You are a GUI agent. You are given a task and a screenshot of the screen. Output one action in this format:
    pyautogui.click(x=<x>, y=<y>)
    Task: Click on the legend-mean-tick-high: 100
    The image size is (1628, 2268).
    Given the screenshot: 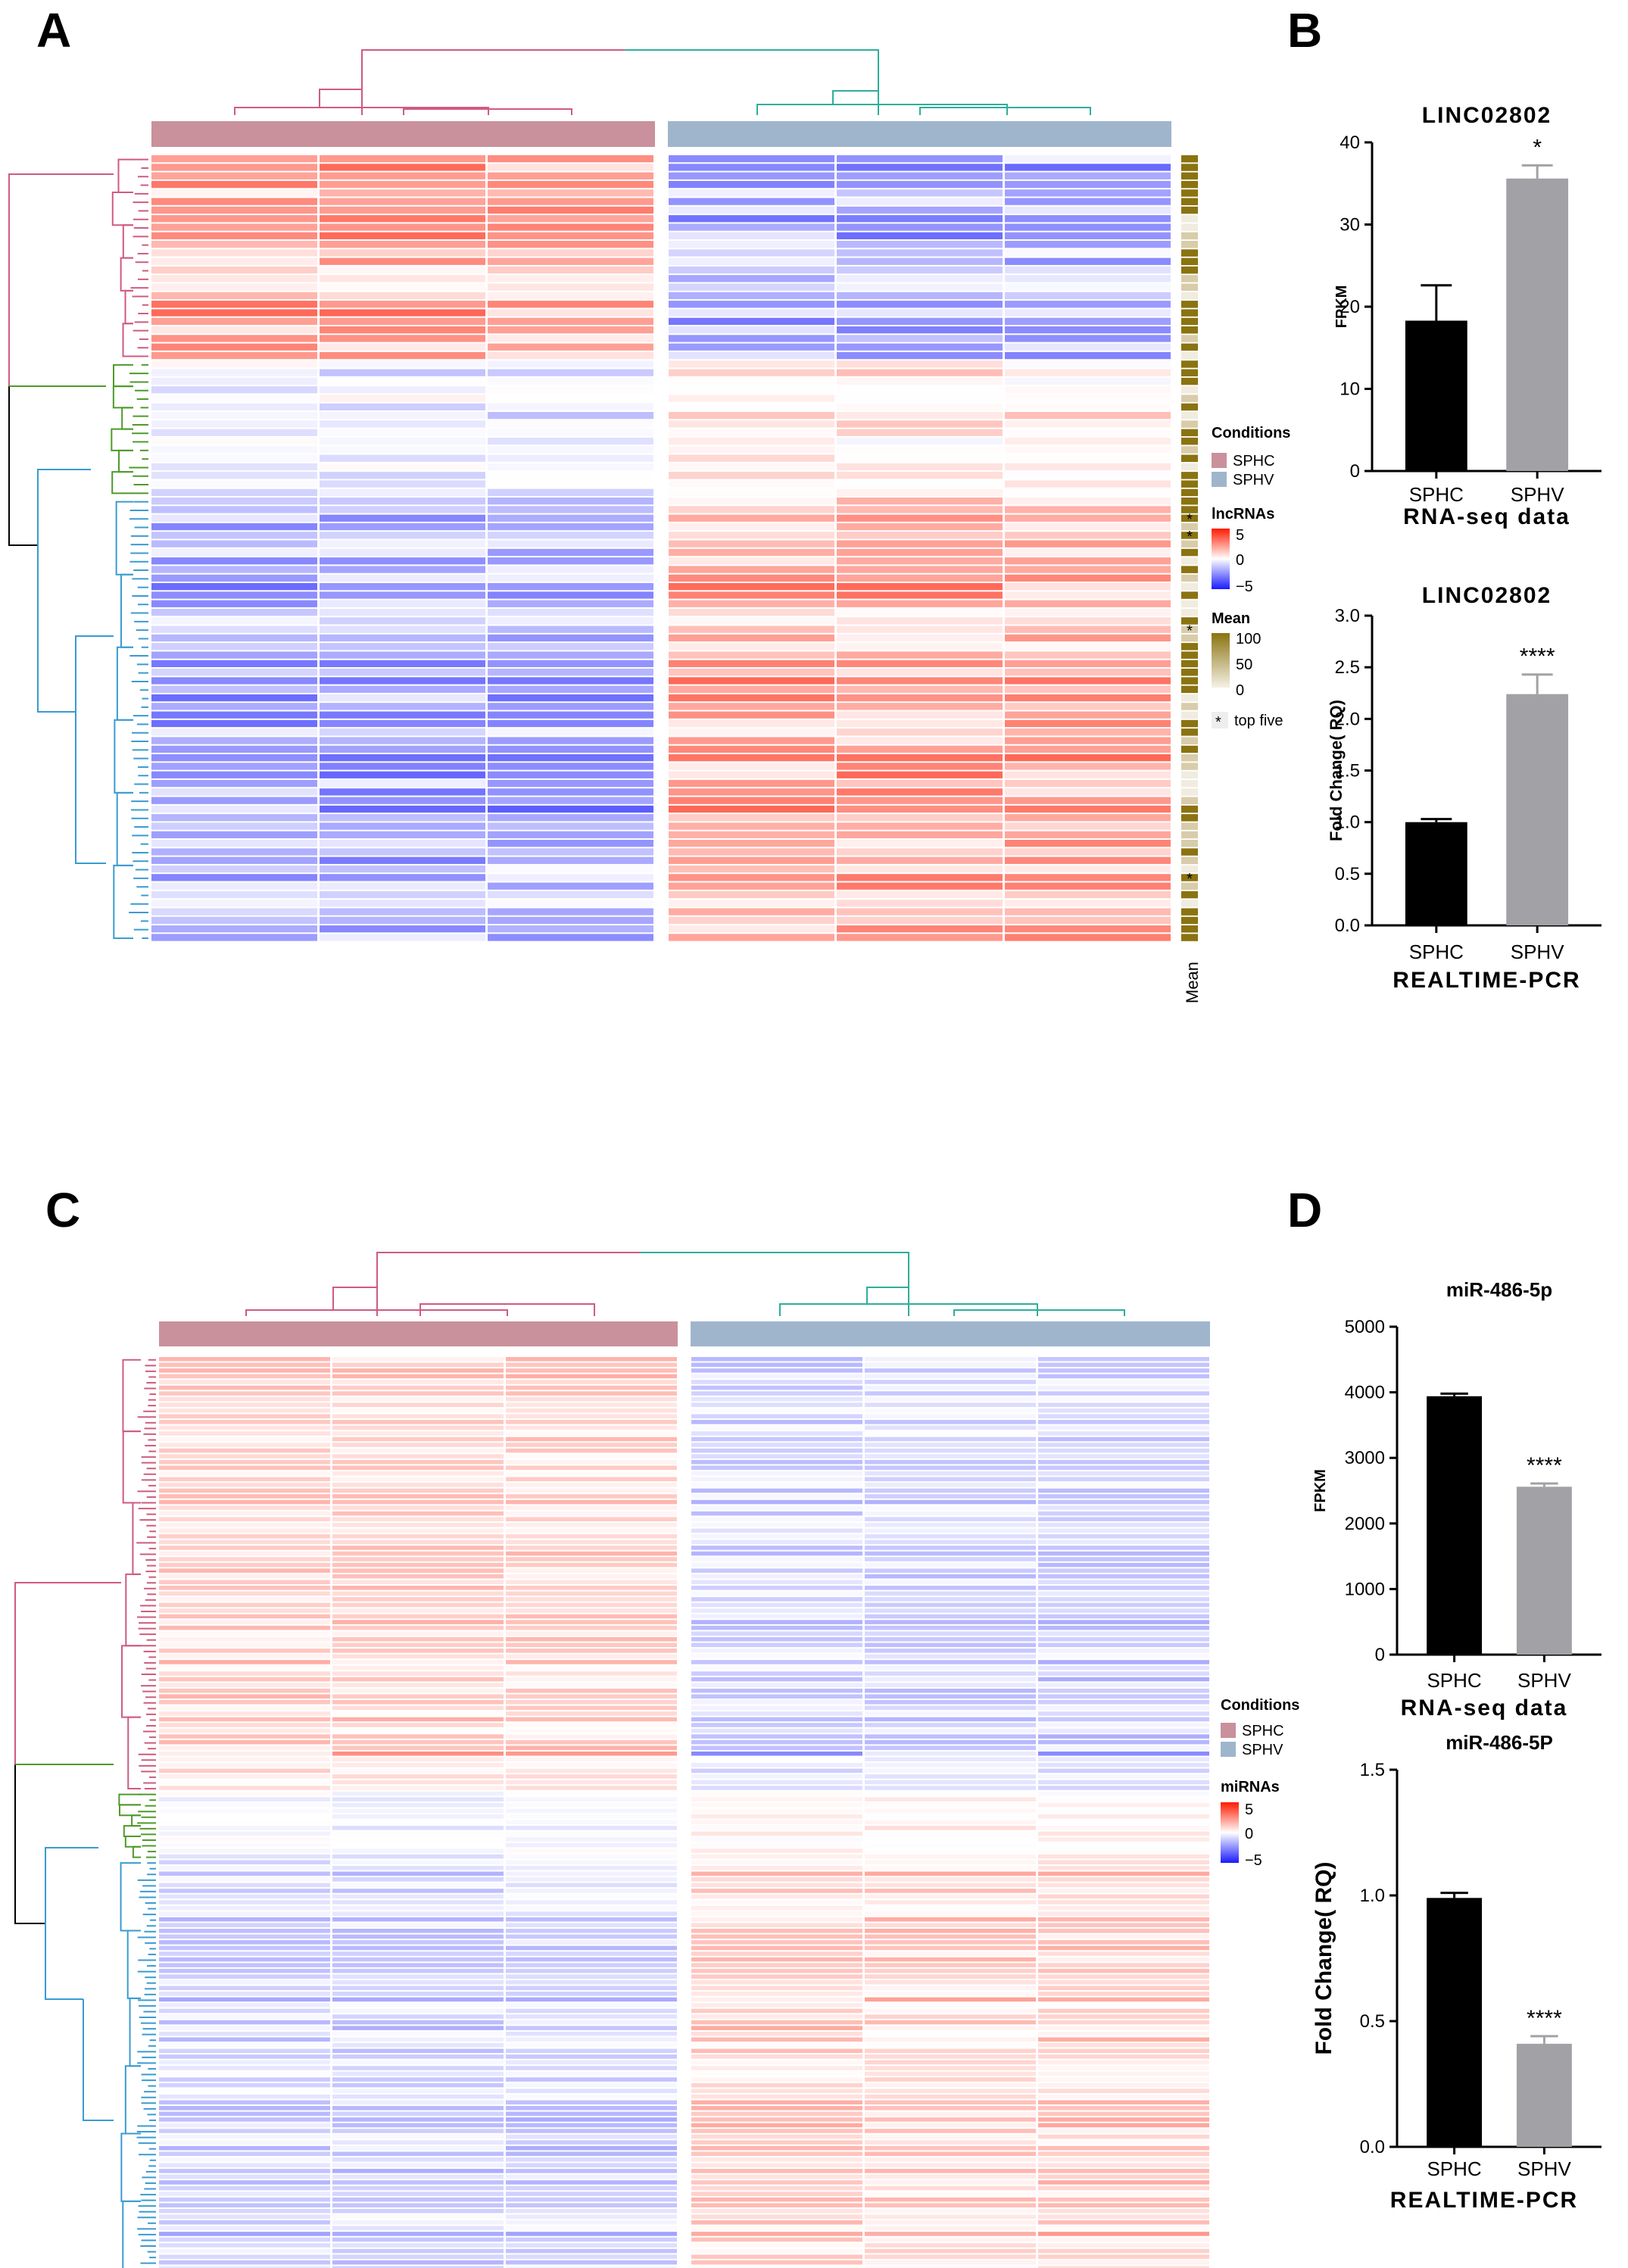 What is the action you would take?
    pyautogui.click(x=1248, y=639)
    